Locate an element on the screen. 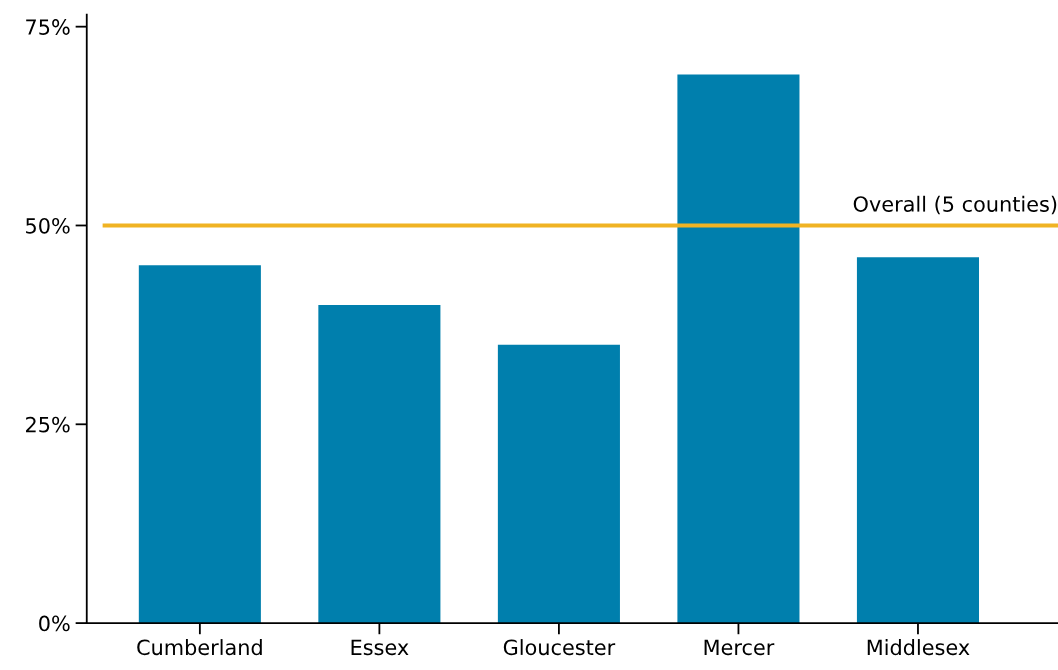 This screenshot has height=670, width=1058. y-tick-label: 0% is located at coordinates (54, 623).